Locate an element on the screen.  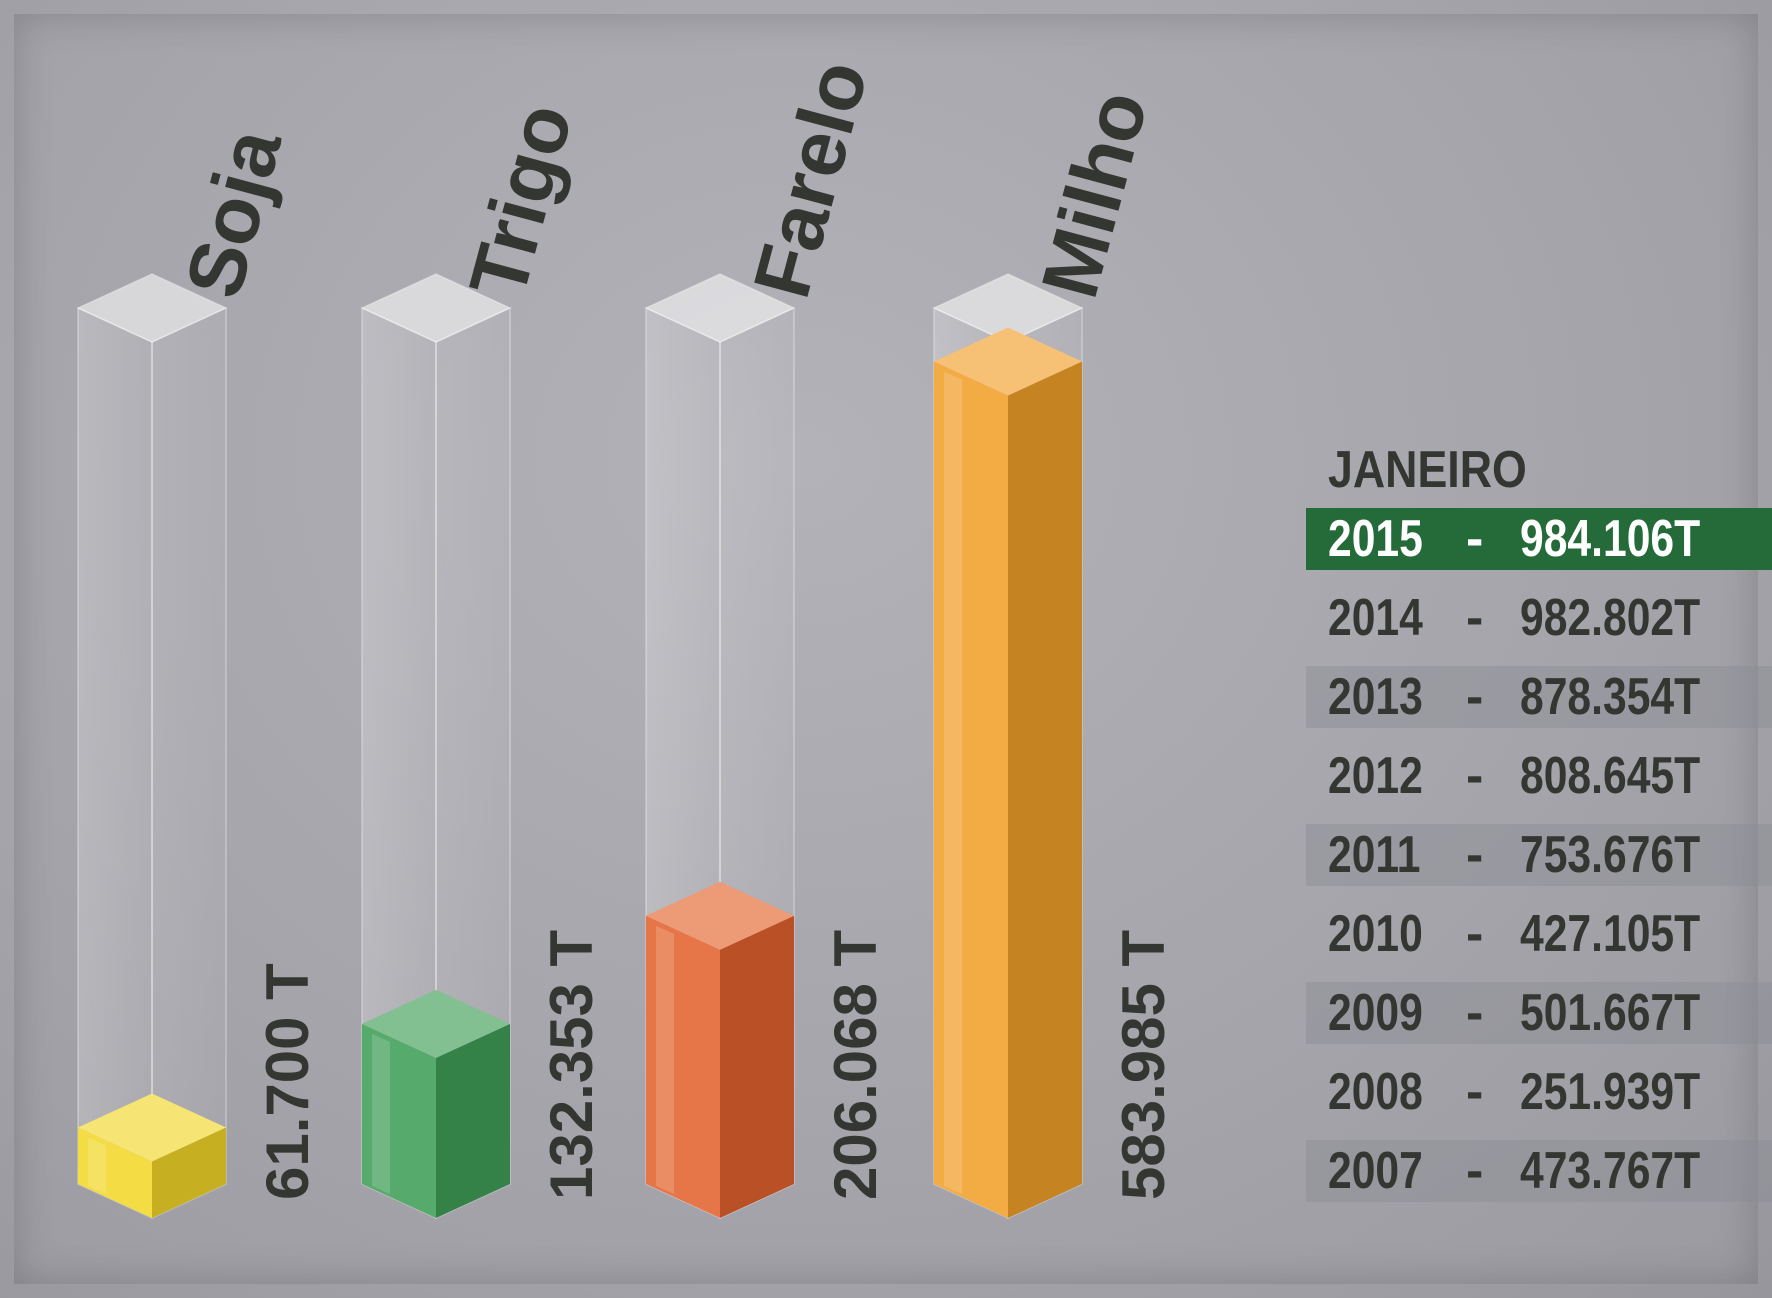
bar-value-label: 206.068 T is located at coordinates (855, 1065).